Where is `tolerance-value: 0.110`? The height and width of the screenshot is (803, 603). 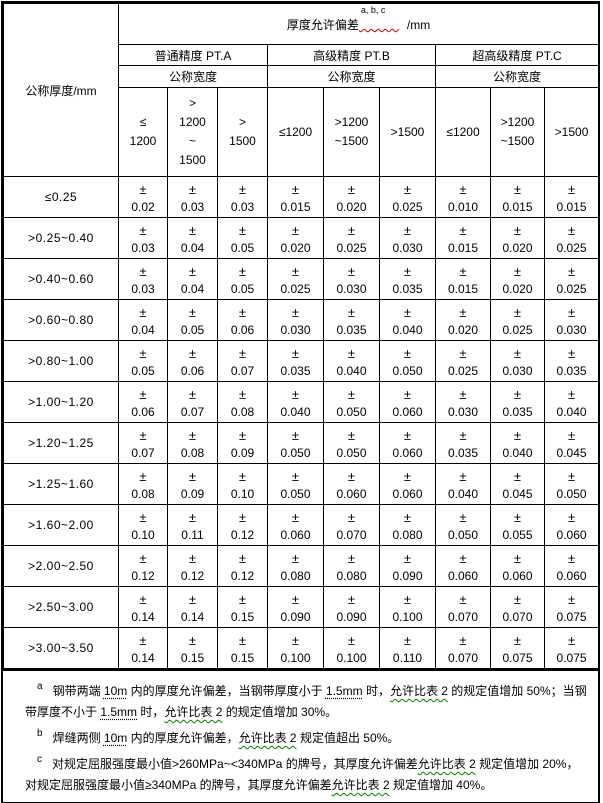
tolerance-value: 0.110 is located at coordinates (407, 657).